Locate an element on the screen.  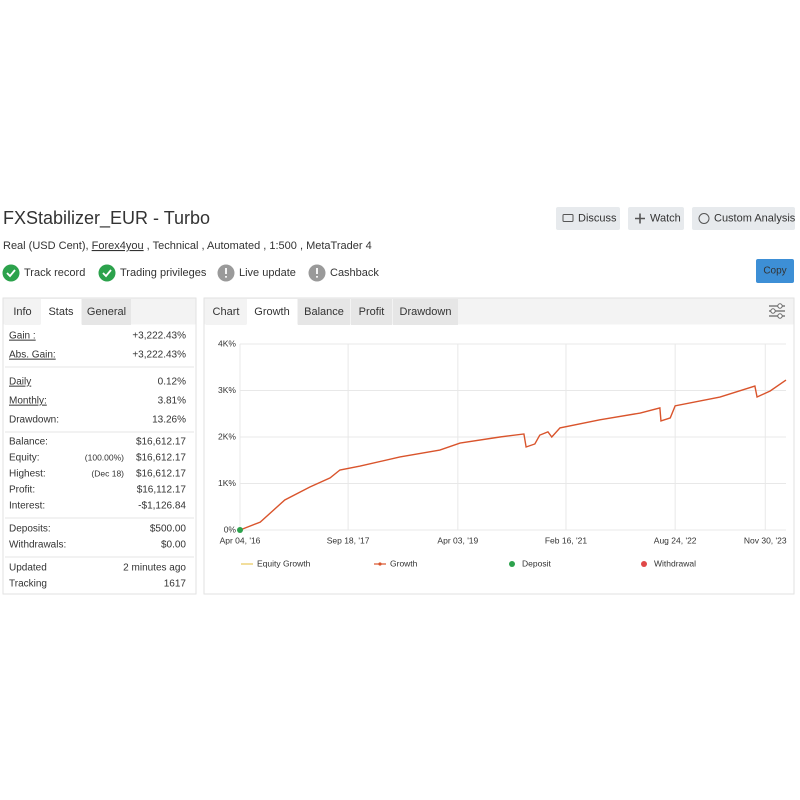
deposit-point is located at coordinates (240, 530).